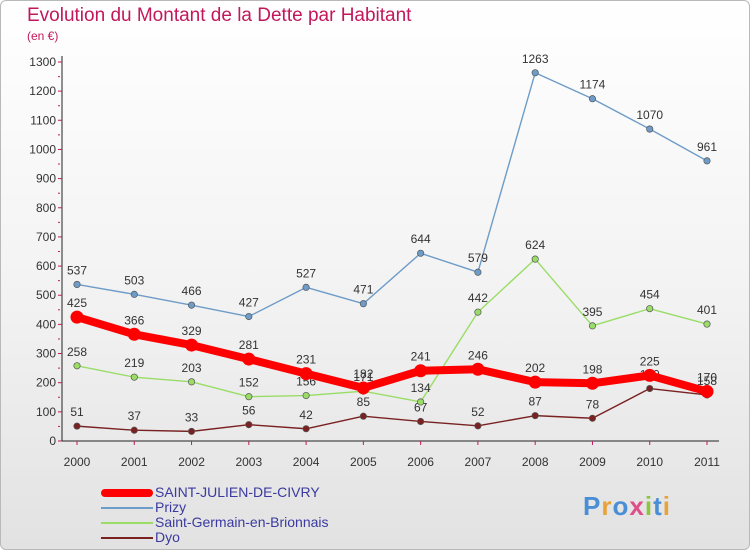 The height and width of the screenshot is (550, 750). I want to click on data-label: 51, so click(77, 412).